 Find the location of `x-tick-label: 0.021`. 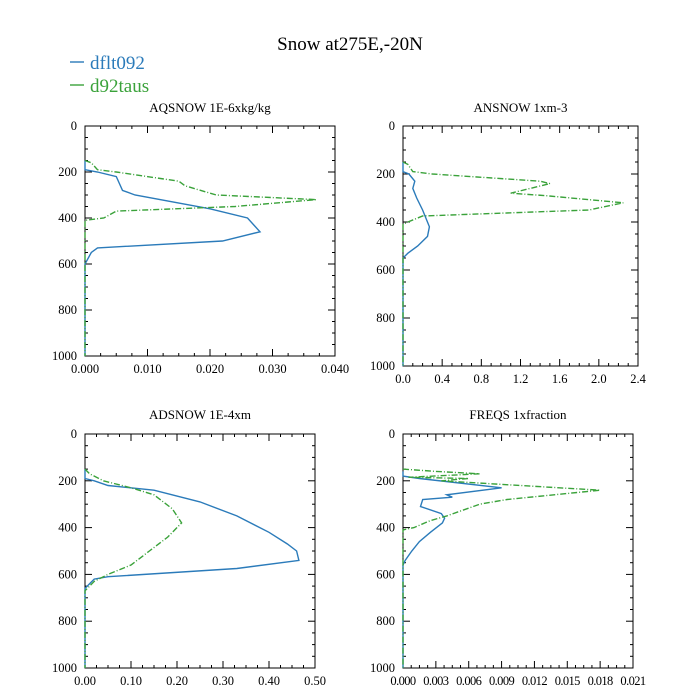

x-tick-label: 0.021 is located at coordinates (632, 681).